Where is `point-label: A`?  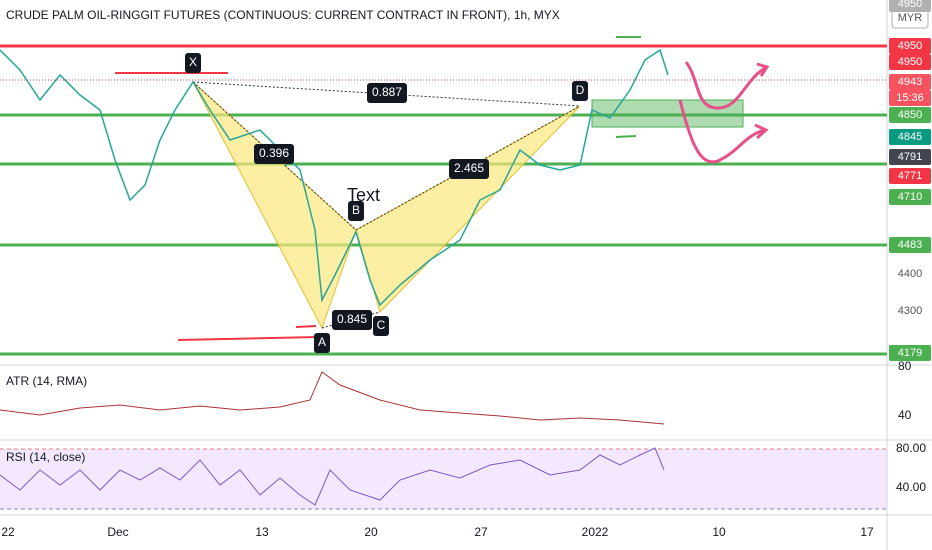
point-label: A is located at coordinates (322, 342).